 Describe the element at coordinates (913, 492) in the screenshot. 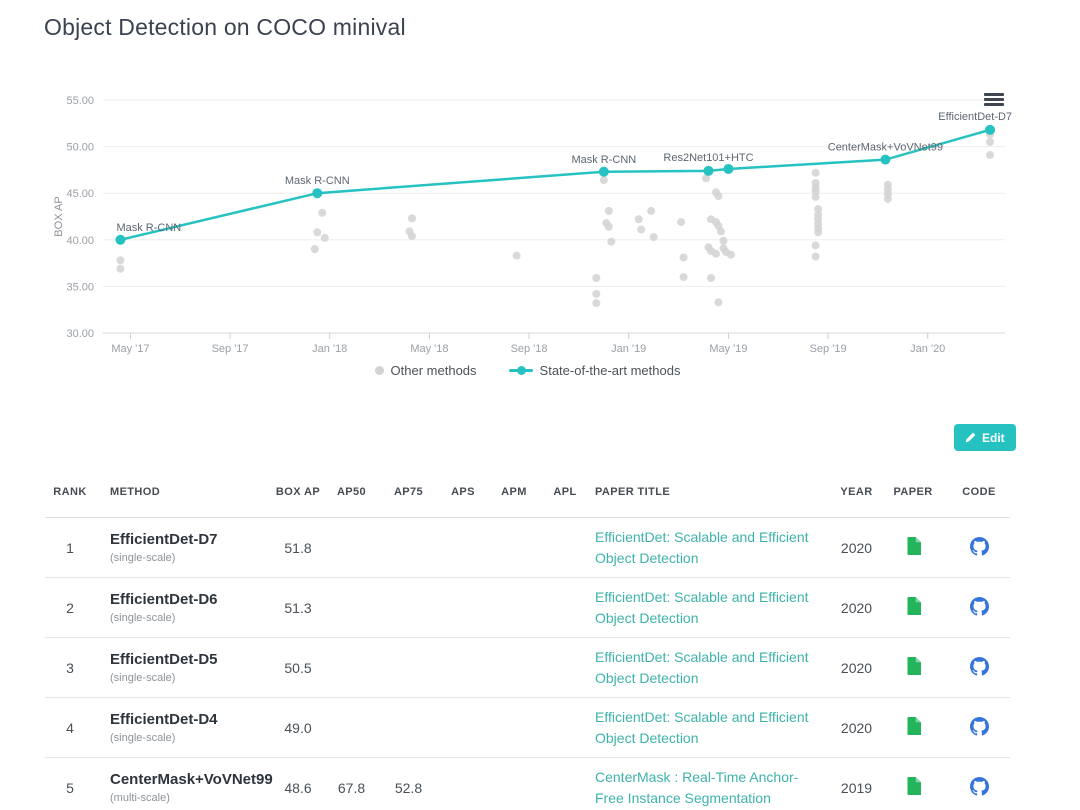

I see `column-header-paper: PAPER` at that location.